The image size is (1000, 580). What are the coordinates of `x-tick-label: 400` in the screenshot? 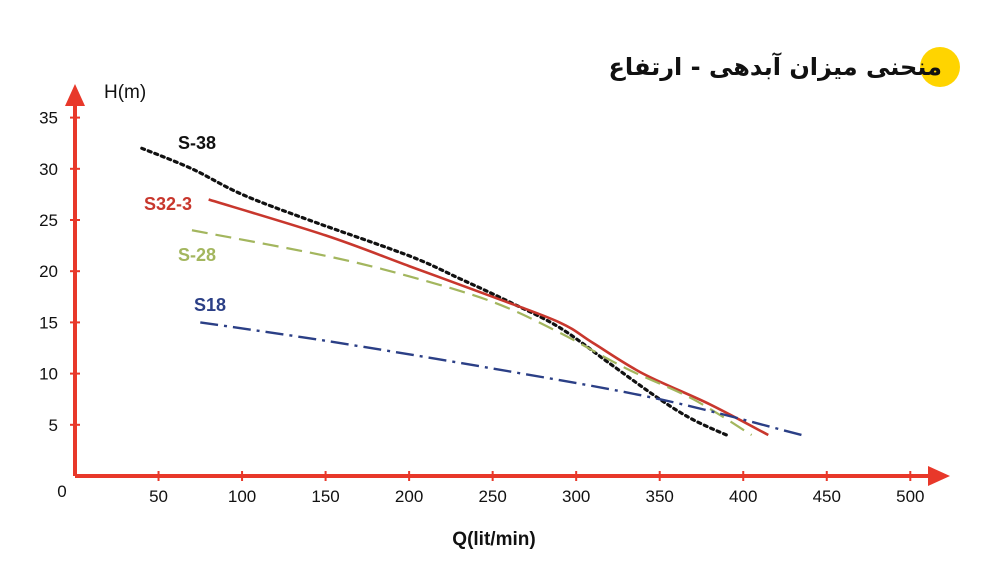 It's located at (743, 496).